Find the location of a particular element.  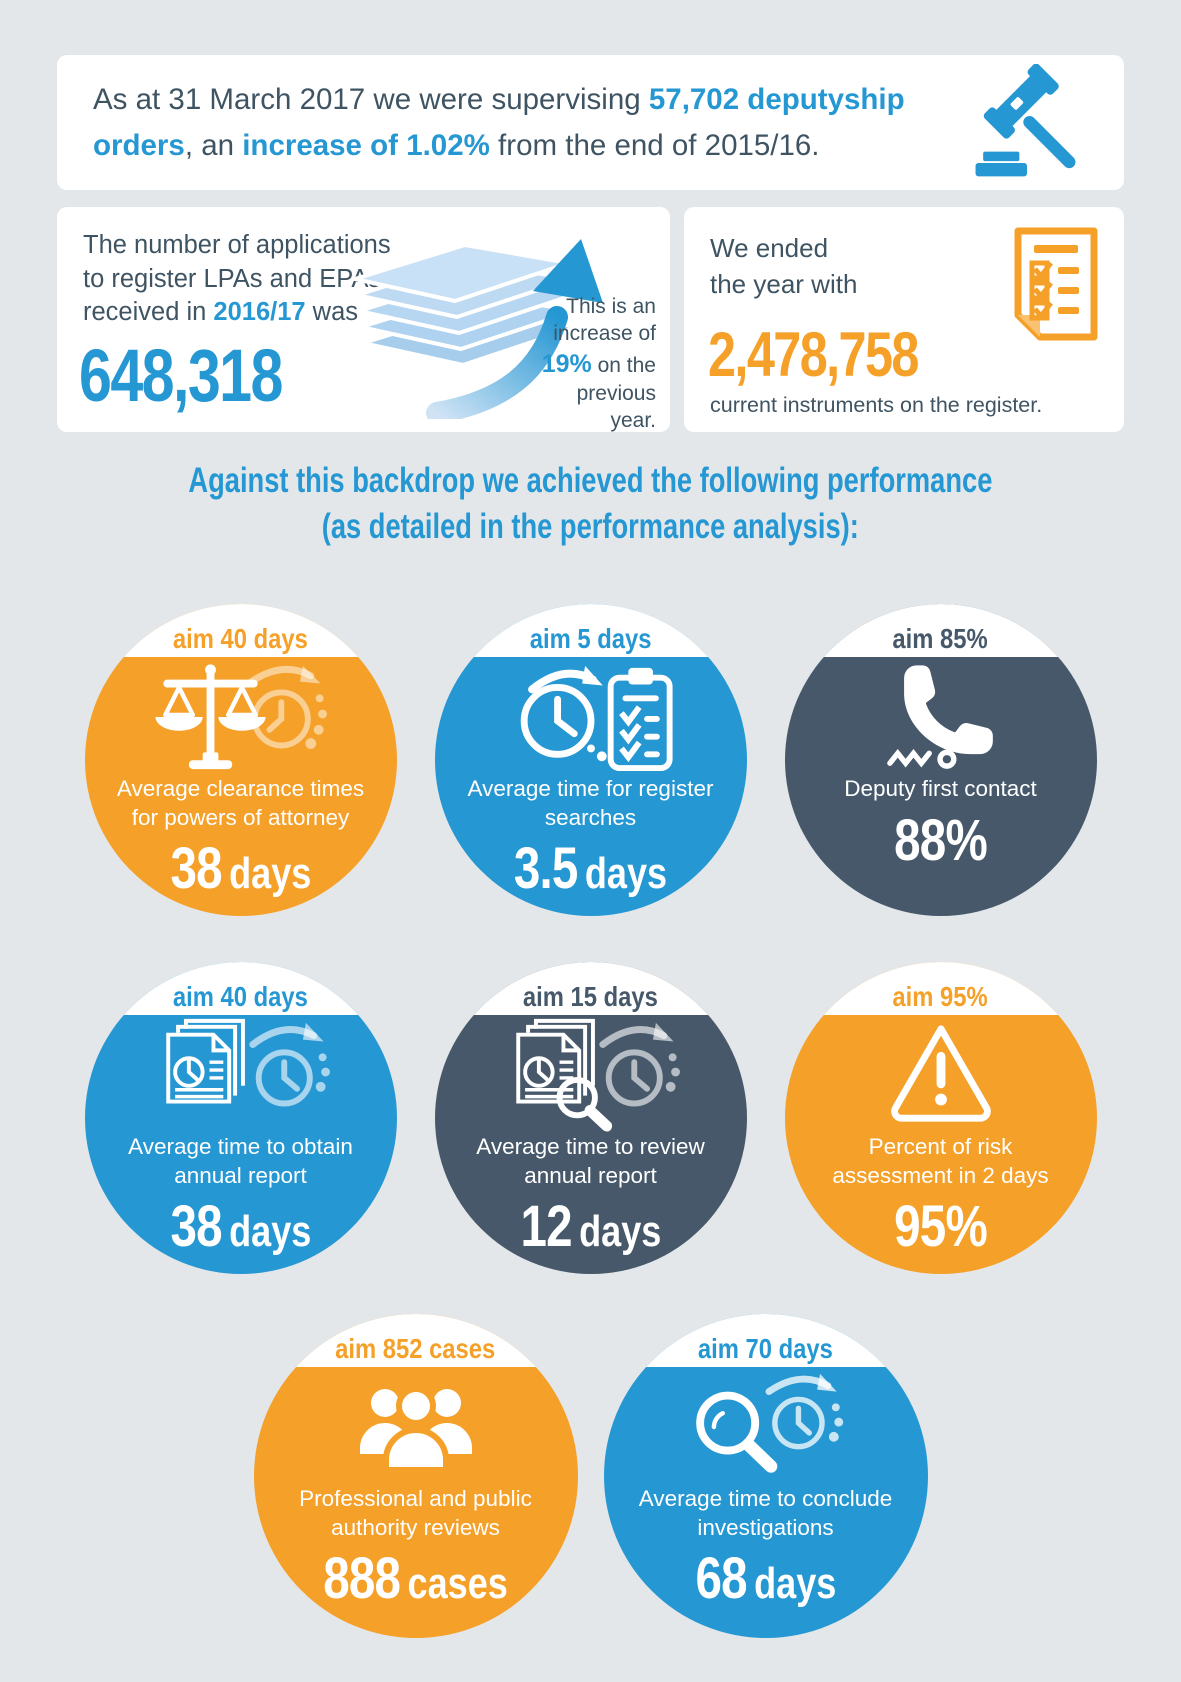

stat-circle-deputy-first-contact: aim 85% Deputy first contact 88% is located at coordinates (940, 760).